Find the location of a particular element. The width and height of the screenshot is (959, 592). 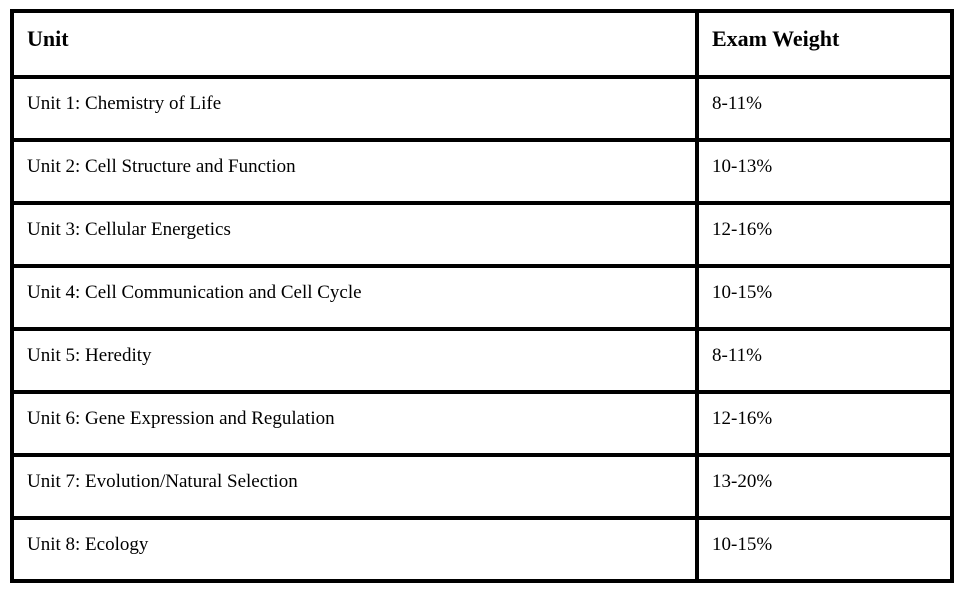

unit-cell: Unit 5: Heredity is located at coordinates (354, 360).